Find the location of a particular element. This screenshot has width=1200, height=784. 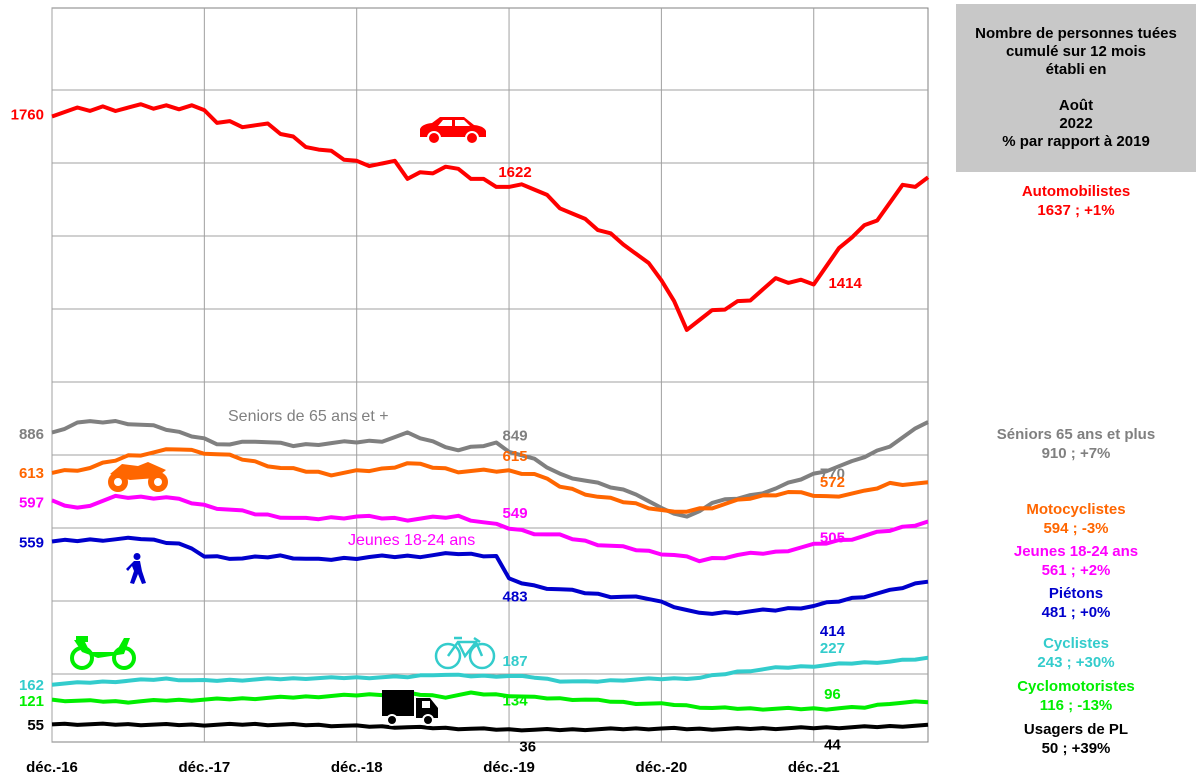

legend-pietons: Piétons 481 ; +0% is located at coordinates (1076, 603).